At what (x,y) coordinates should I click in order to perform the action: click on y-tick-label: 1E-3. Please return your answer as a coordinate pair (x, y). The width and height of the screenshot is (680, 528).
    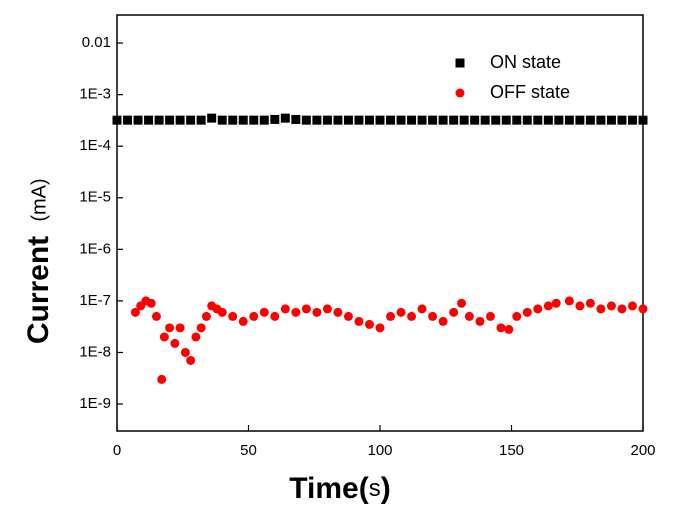
    Looking at the image, I should click on (95, 94).